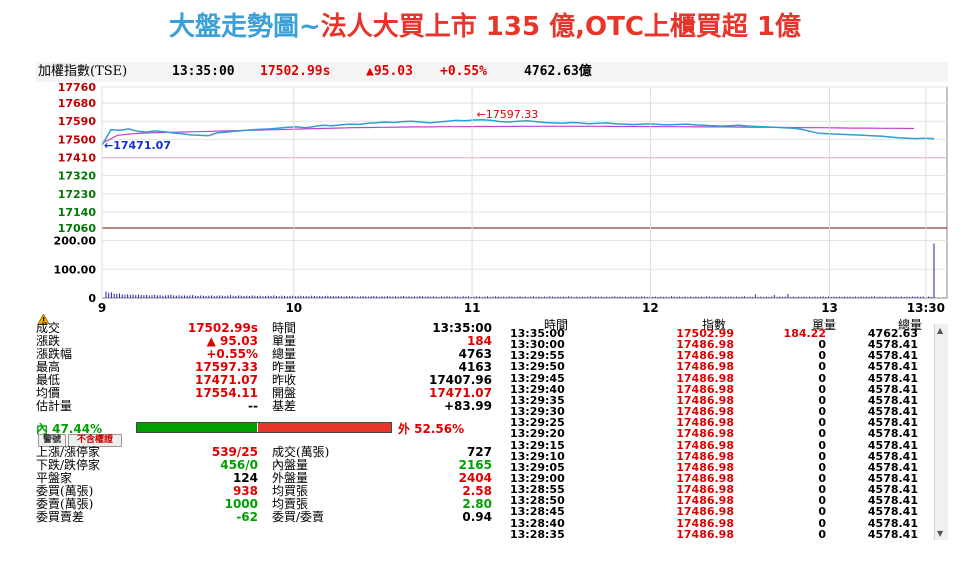 The height and width of the screenshot is (561, 970). I want to click on chevron-down-icon: ▼, so click(940, 533).